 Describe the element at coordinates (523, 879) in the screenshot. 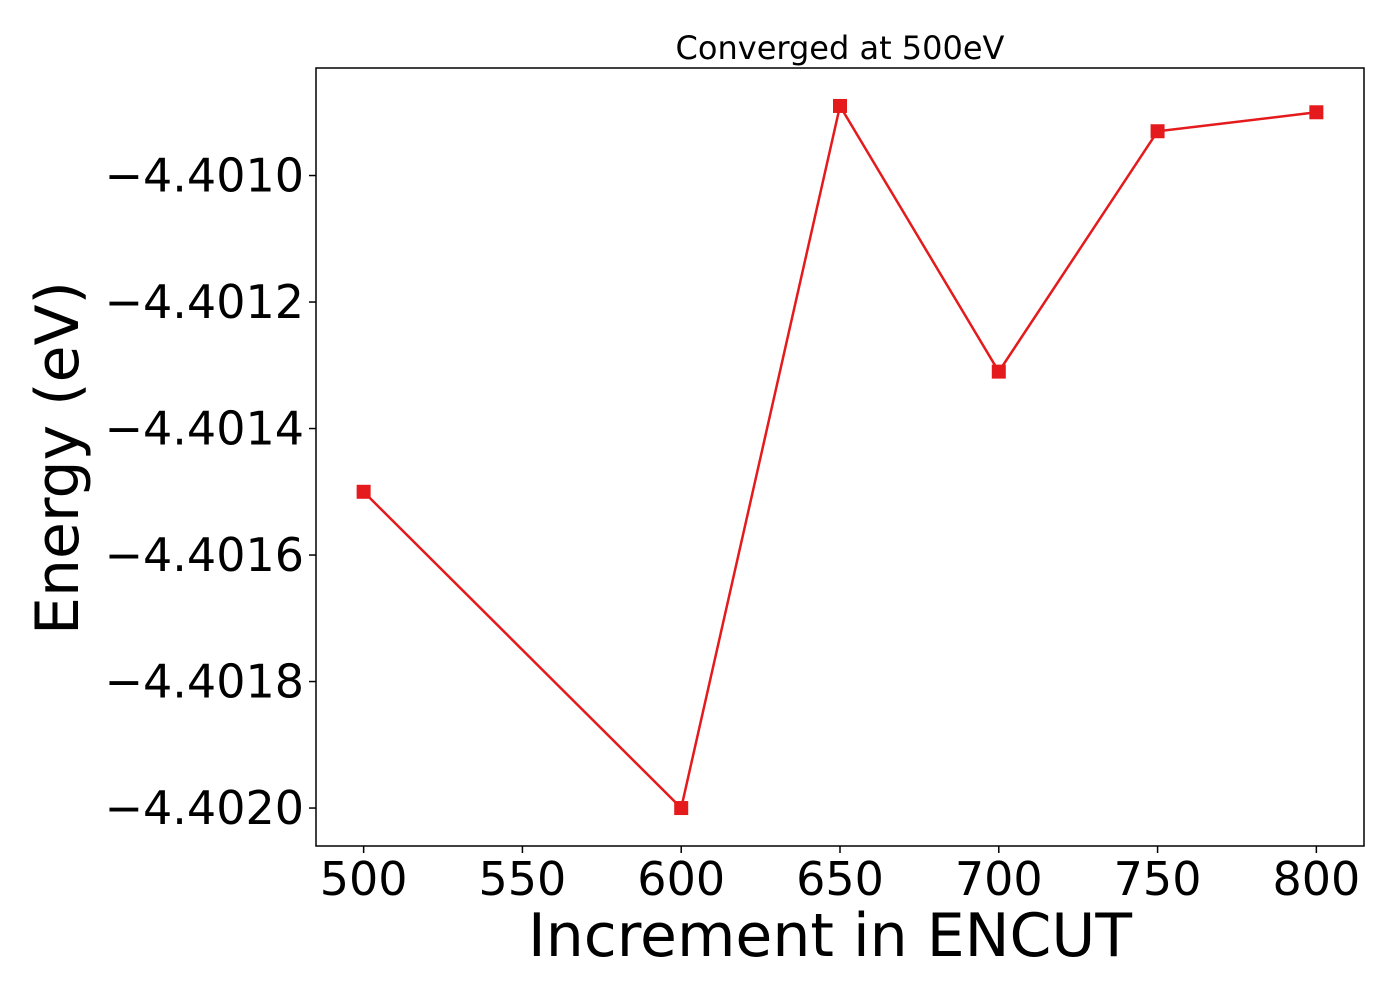

I see `x-tick-label: 550` at that location.